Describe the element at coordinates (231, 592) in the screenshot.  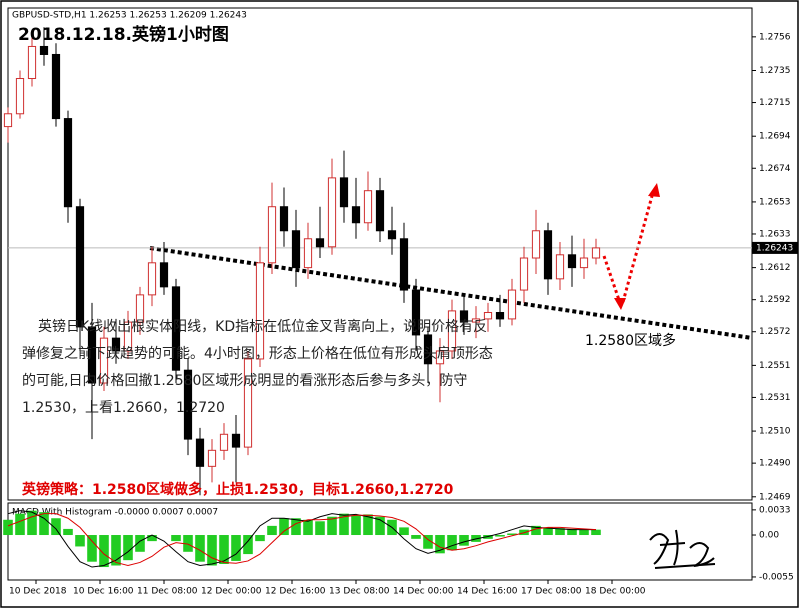
I see `x-tick-label: 12 Dec 00:00` at that location.